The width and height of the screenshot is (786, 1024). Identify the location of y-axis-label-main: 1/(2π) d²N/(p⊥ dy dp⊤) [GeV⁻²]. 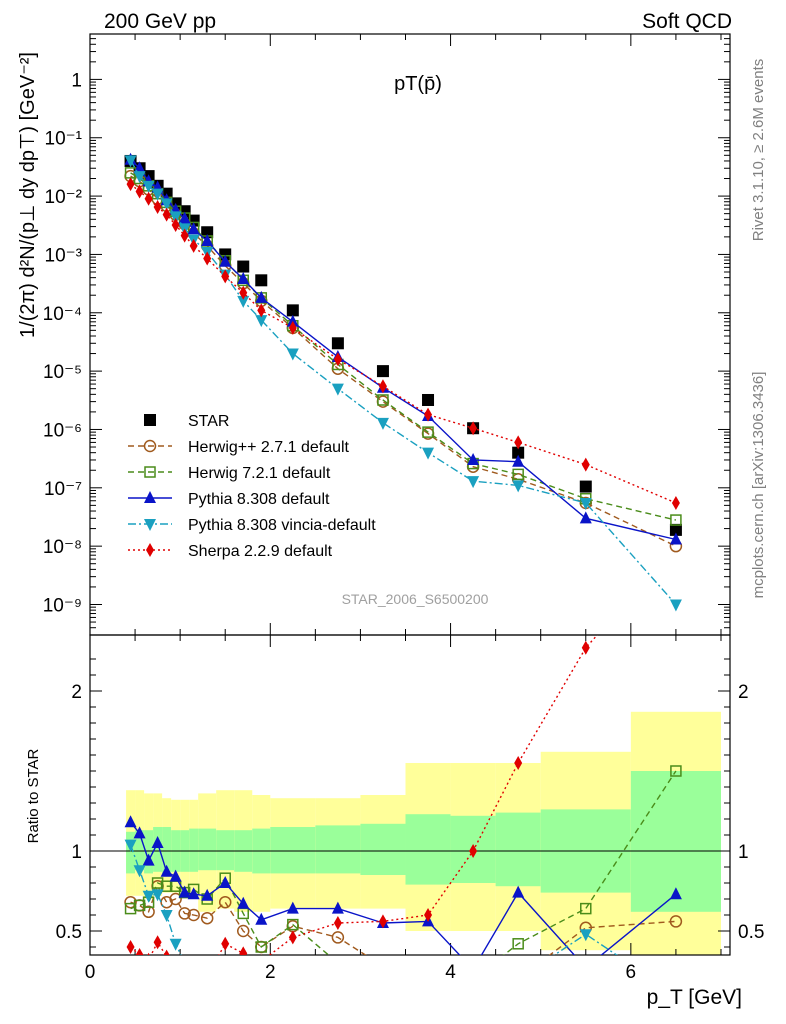
(28, 195).